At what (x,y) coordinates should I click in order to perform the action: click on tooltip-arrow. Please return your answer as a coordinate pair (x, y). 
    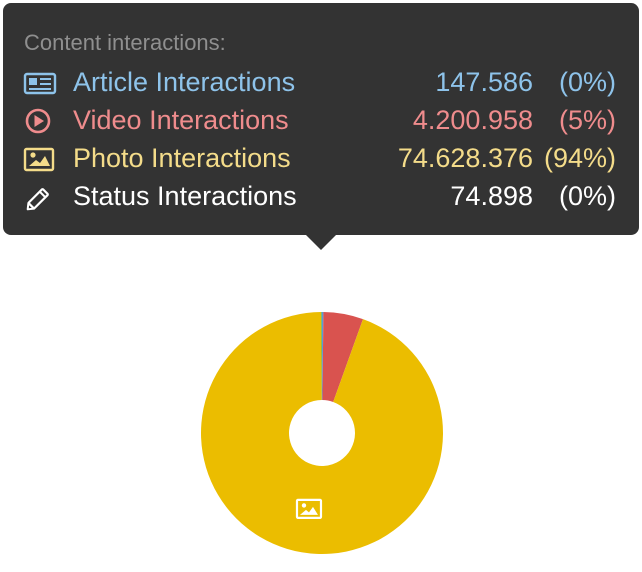
    Looking at the image, I should click on (321, 241).